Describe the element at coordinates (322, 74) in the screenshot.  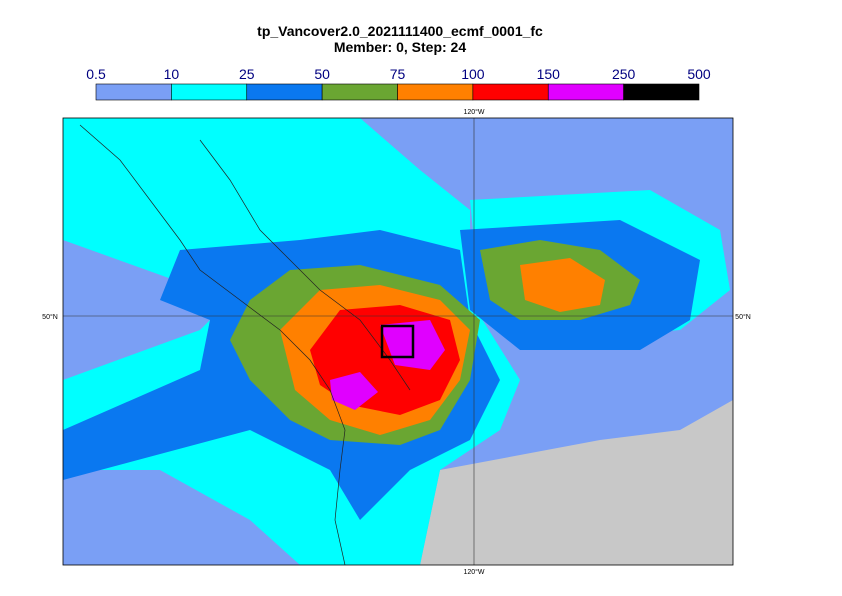
I see `colorbar-tick-label: 50` at that location.